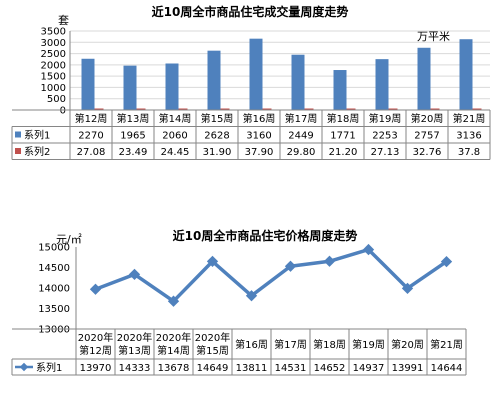 This screenshot has width=499, height=400. What do you see at coordinates (433, 36) in the screenshot?
I see `chart1-secondary-unit-label: 万平米` at bounding box center [433, 36].